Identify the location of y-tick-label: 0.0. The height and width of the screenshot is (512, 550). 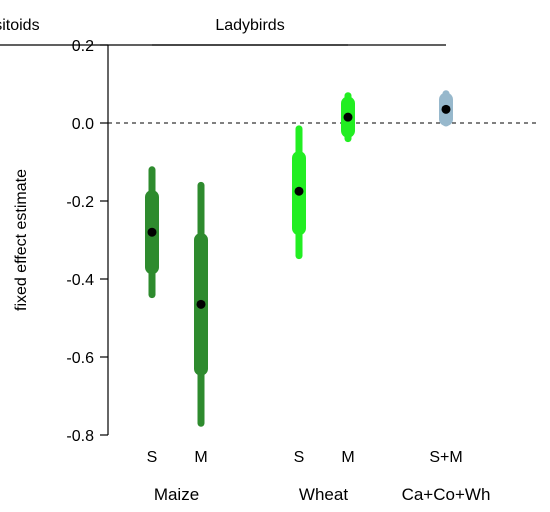
(83, 124).